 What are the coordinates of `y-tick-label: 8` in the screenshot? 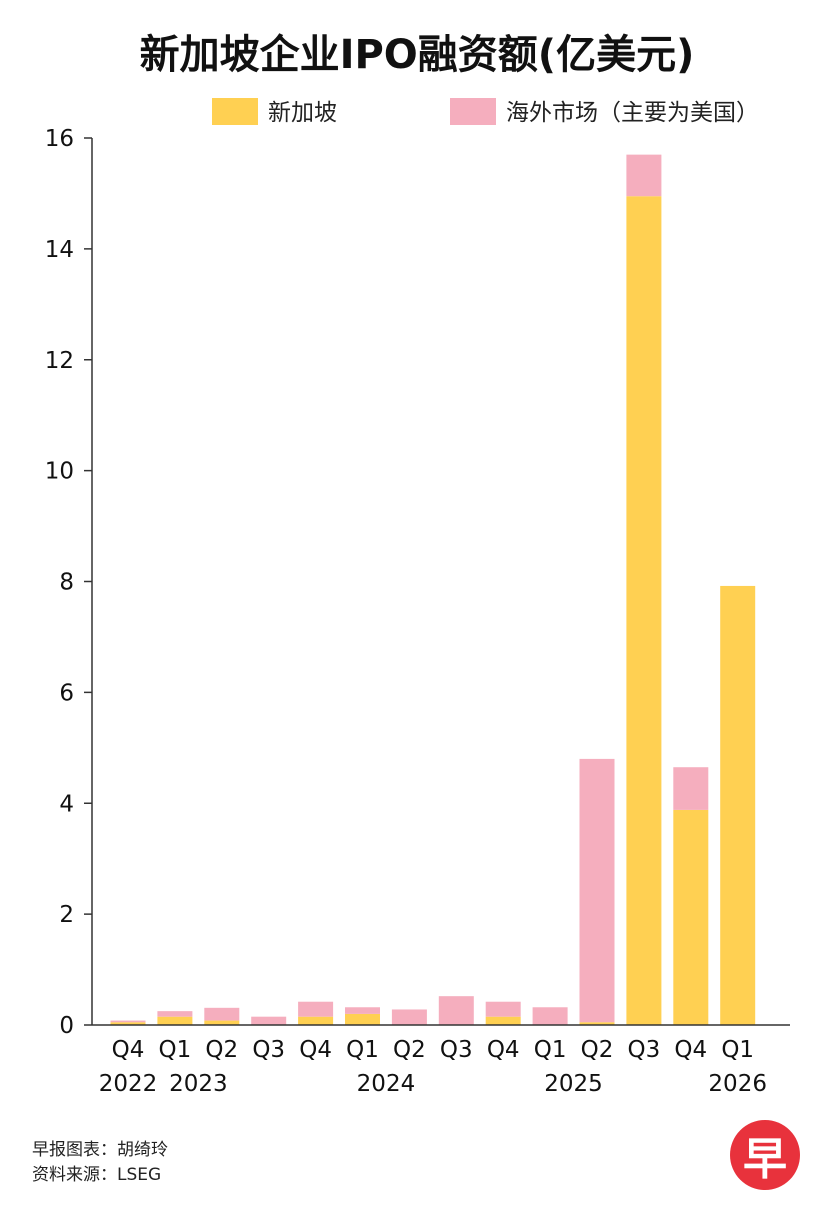 It's located at (66, 583).